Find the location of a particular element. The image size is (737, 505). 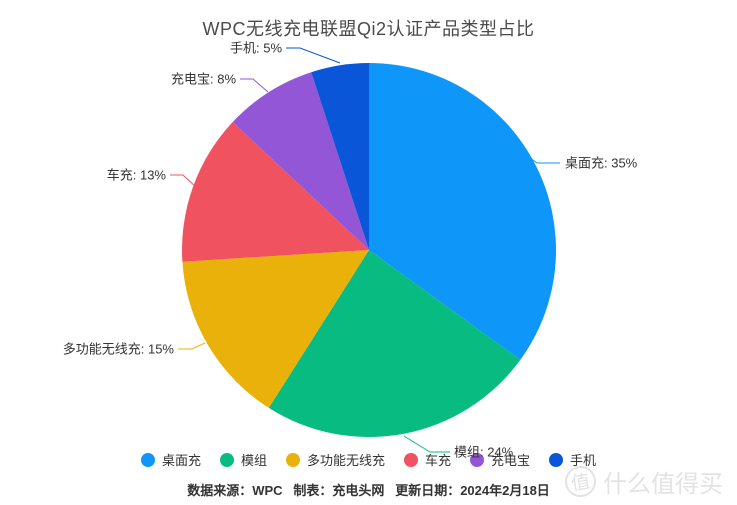

legend-item-2: 多功能无线充 is located at coordinates (335, 459).